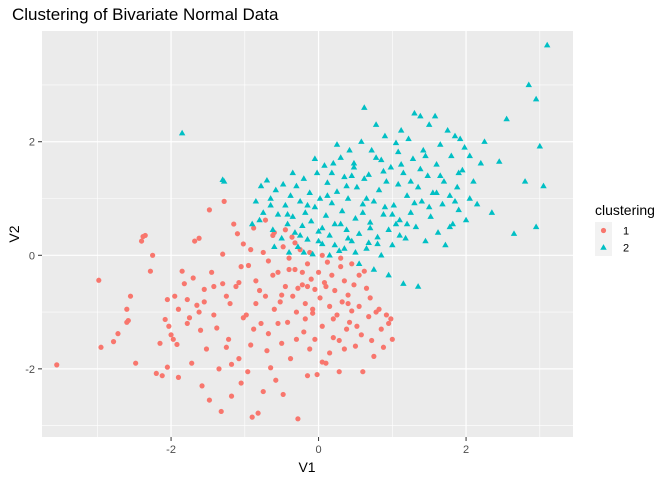  Describe the element at coordinates (626, 249) in the screenshot. I see `legend-label-2: 2` at that location.